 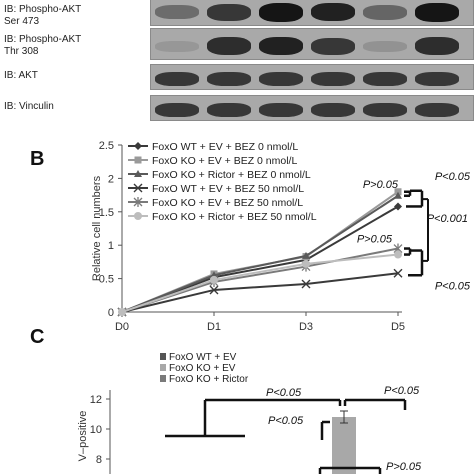 I want to click on legend-label: FoxO WT + EV, so click(x=203, y=357).